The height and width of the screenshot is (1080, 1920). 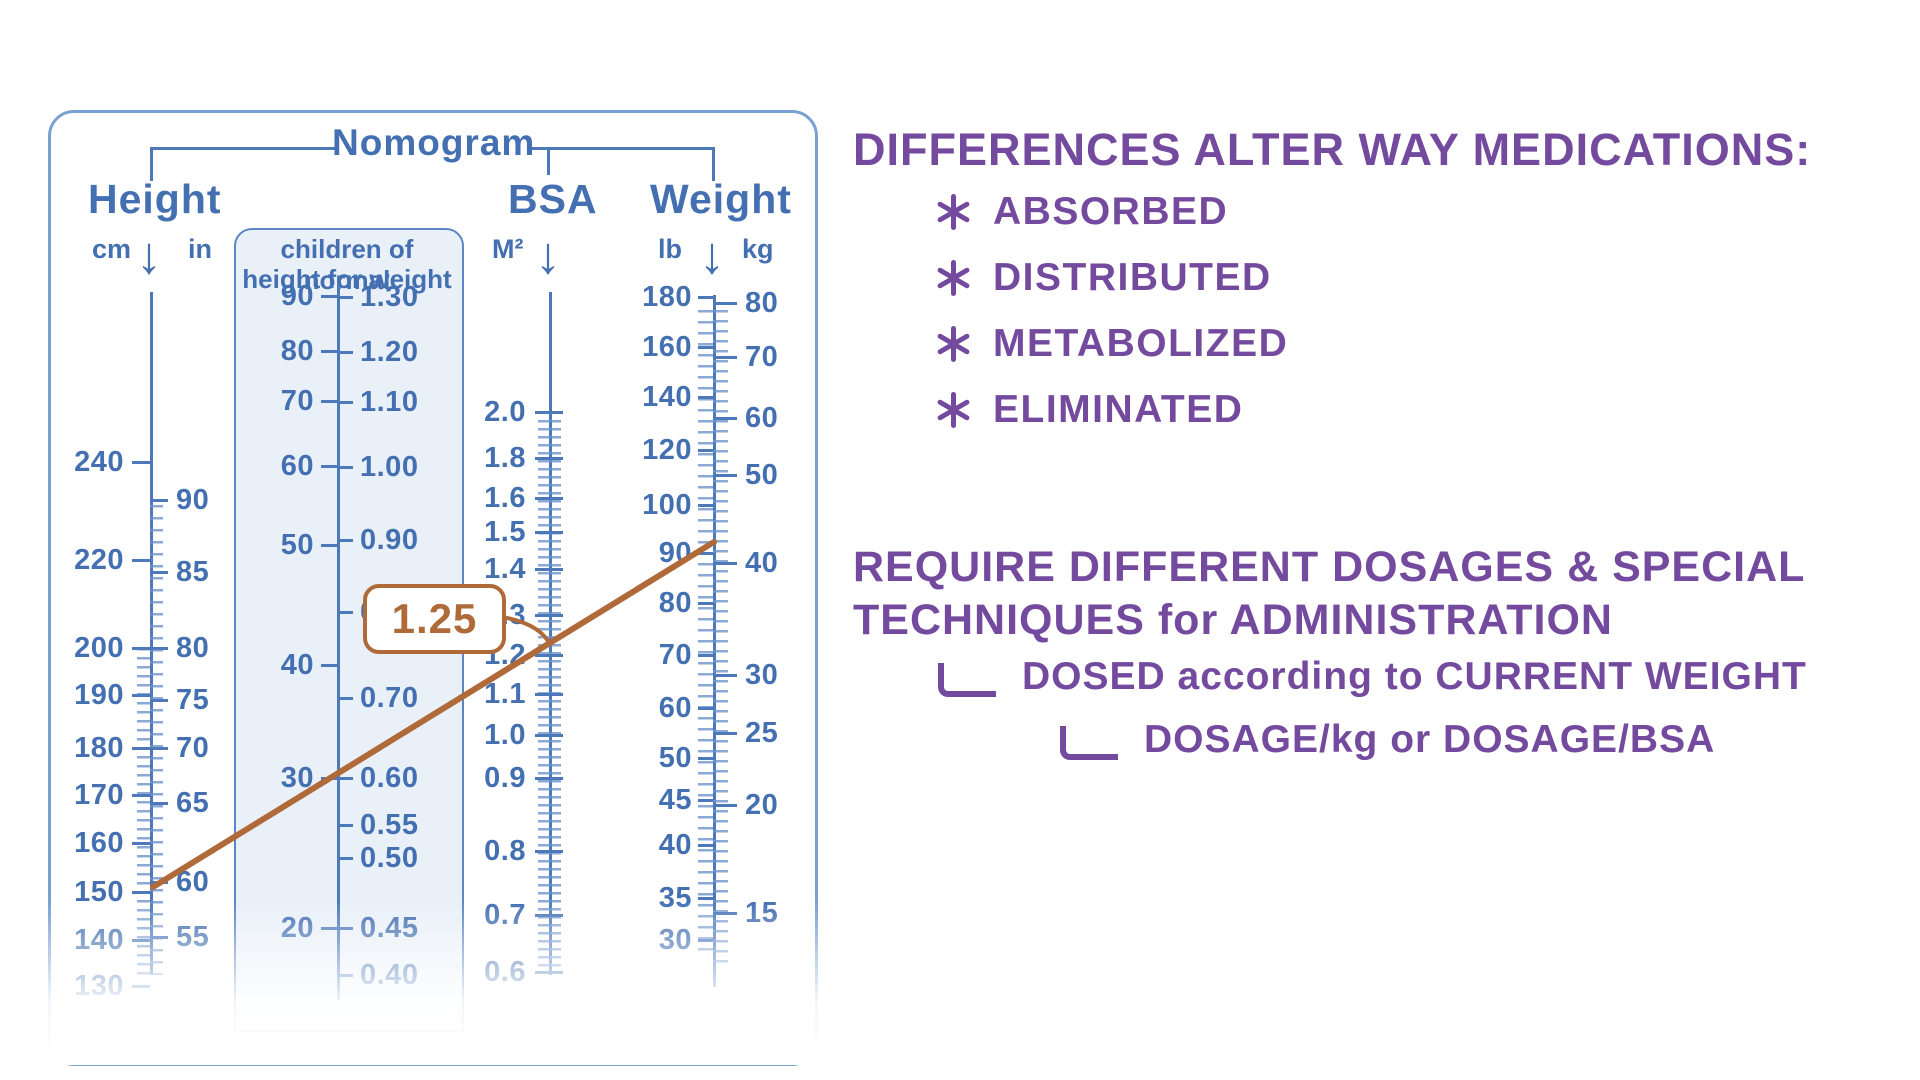 I want to click on children-lb-label: 80, so click(x=297, y=351).